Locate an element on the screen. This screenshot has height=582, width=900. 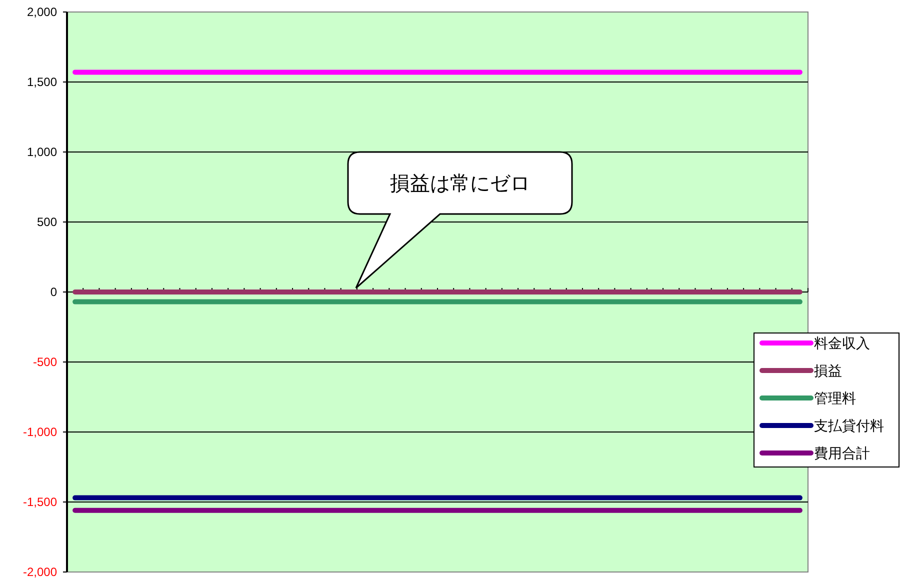
y-tick-label: 0 is located at coordinates (54, 292).